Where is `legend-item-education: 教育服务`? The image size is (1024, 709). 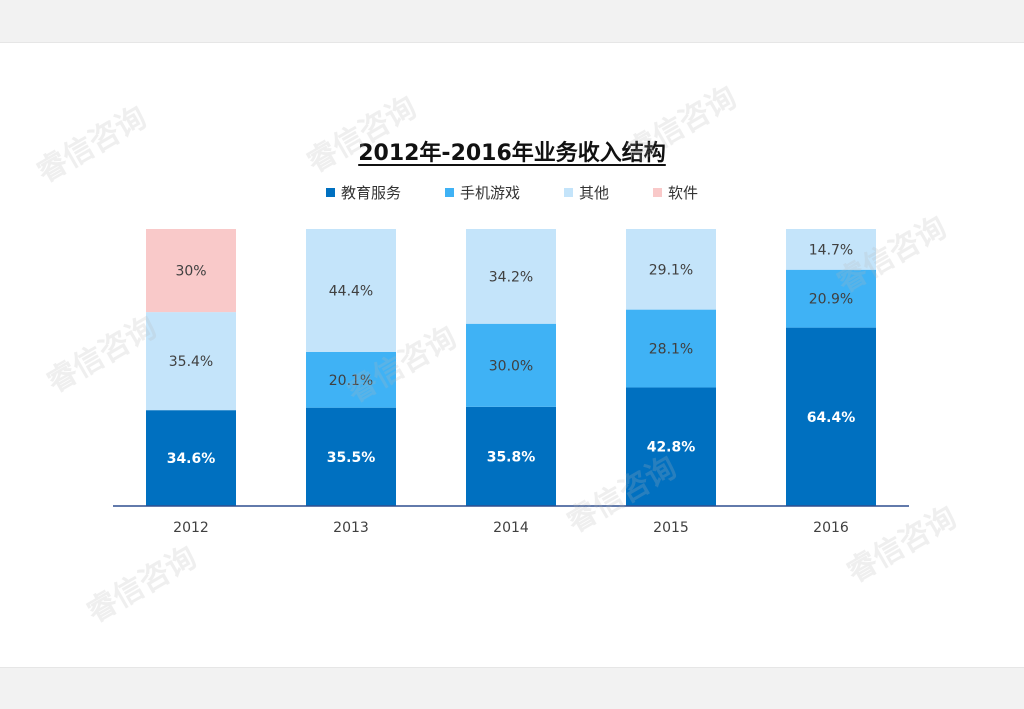 legend-item-education: 教育服务 is located at coordinates (363, 192).